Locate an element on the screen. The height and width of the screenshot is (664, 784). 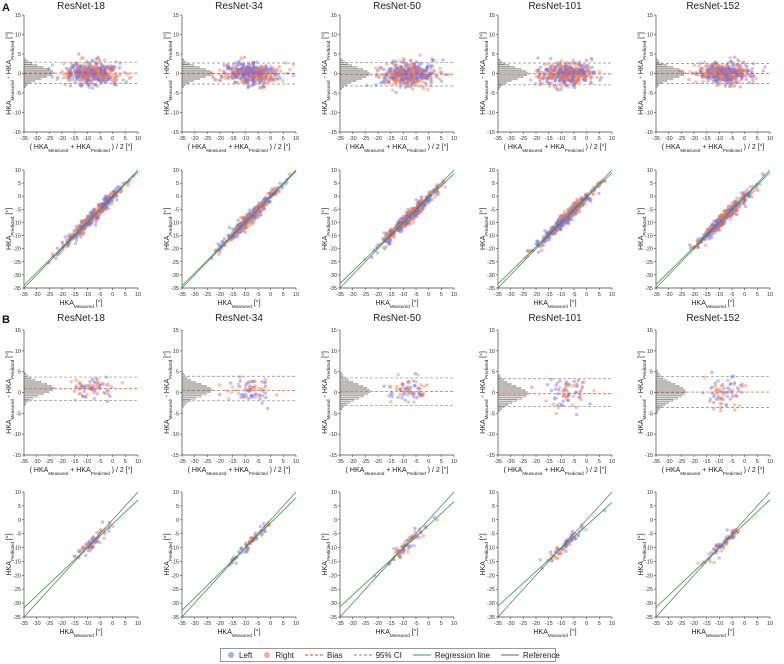
y-tick-label: -5 is located at coordinates (18, 94).